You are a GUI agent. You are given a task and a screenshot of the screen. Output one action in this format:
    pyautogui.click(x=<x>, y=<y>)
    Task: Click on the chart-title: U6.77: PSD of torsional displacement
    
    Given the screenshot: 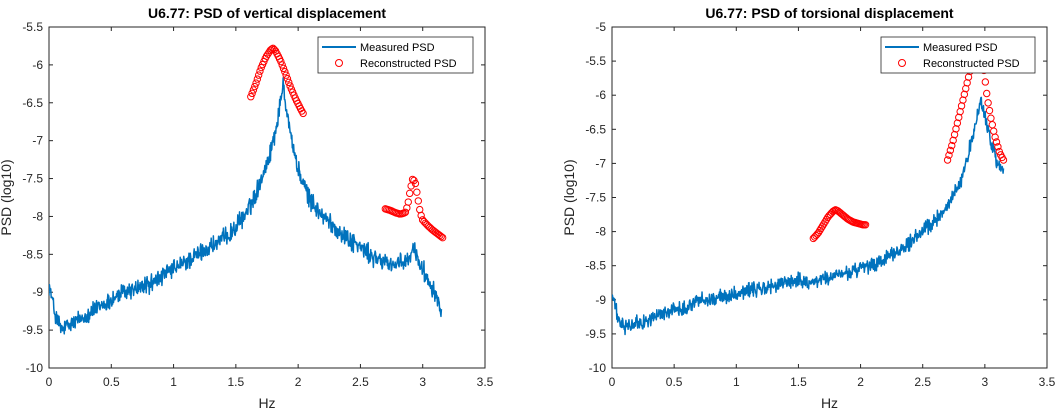 What is the action you would take?
    pyautogui.click(x=829, y=13)
    